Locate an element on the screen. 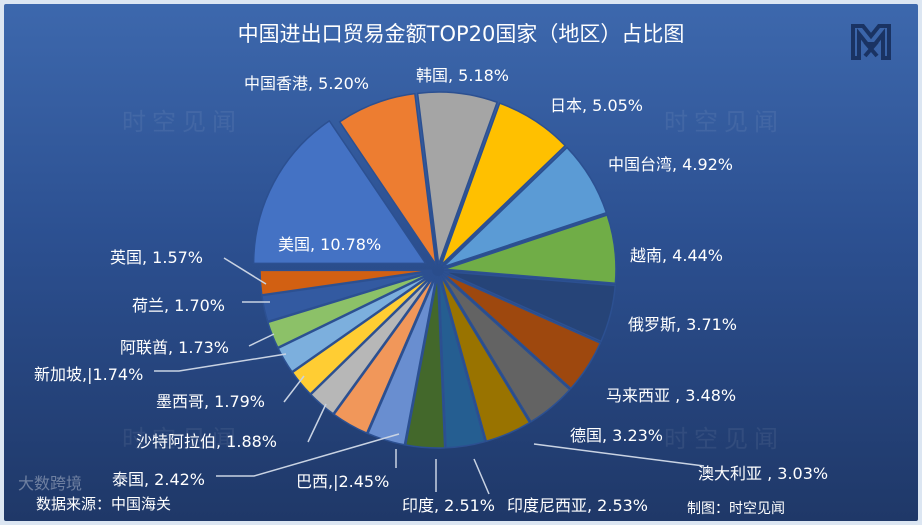 The height and width of the screenshot is (525, 922). pie-slice-墨西哥 is located at coordinates (362, 334).